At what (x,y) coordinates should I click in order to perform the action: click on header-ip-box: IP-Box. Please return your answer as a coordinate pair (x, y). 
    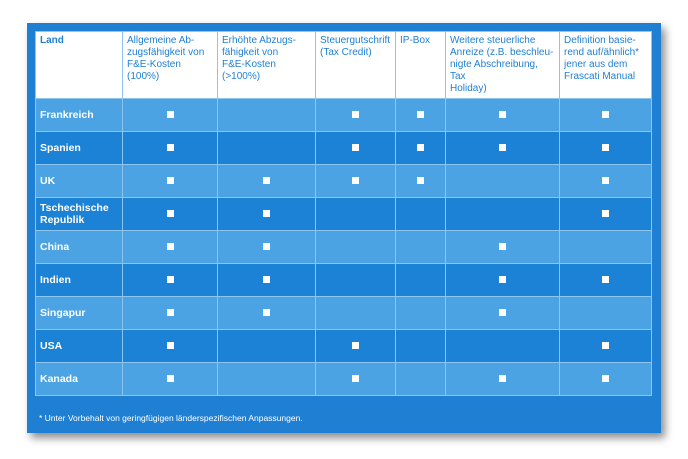
    Looking at the image, I should click on (420, 65).